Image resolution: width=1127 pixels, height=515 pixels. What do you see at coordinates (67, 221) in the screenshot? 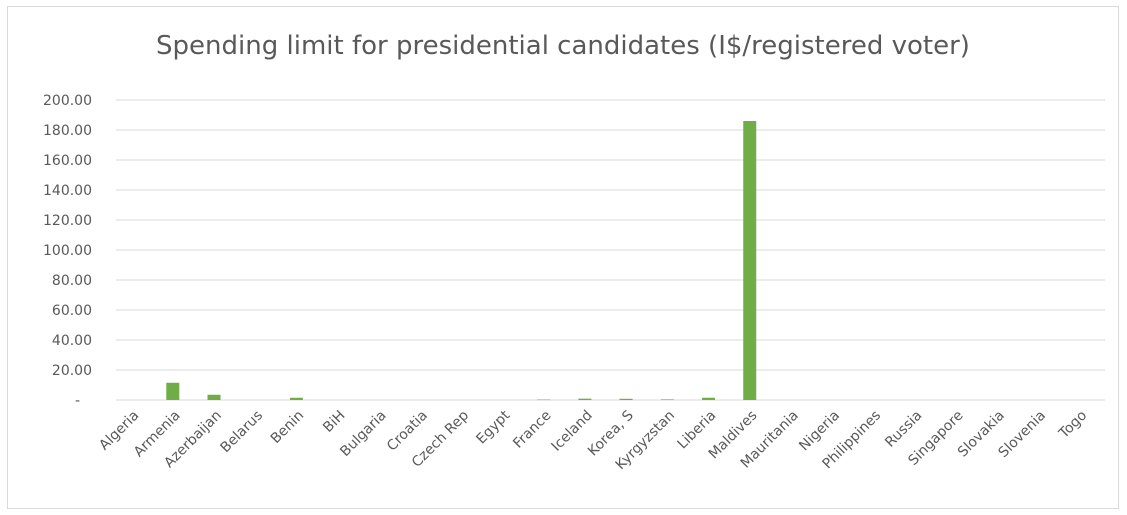
I see `y-tick-label: 120.00` at bounding box center [67, 221].